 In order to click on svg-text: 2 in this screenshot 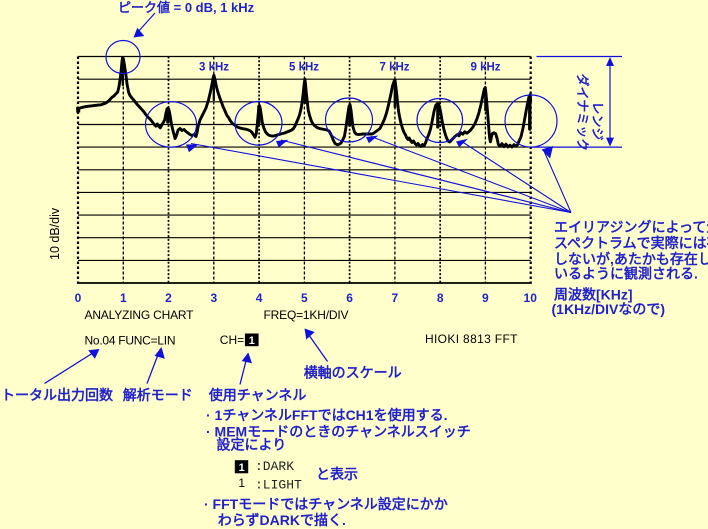, I will do `click(168, 298)`.